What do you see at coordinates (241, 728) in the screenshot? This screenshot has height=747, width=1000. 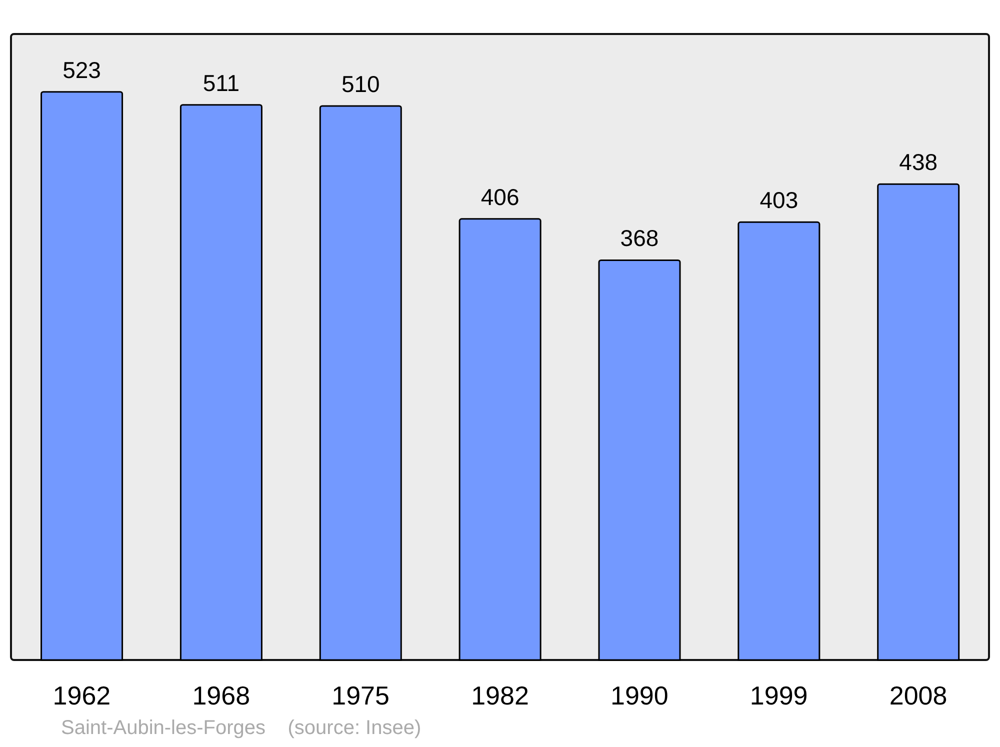 I see `text: Saint-Aubin-les-Forges (source: Insee)` at bounding box center [241, 728].